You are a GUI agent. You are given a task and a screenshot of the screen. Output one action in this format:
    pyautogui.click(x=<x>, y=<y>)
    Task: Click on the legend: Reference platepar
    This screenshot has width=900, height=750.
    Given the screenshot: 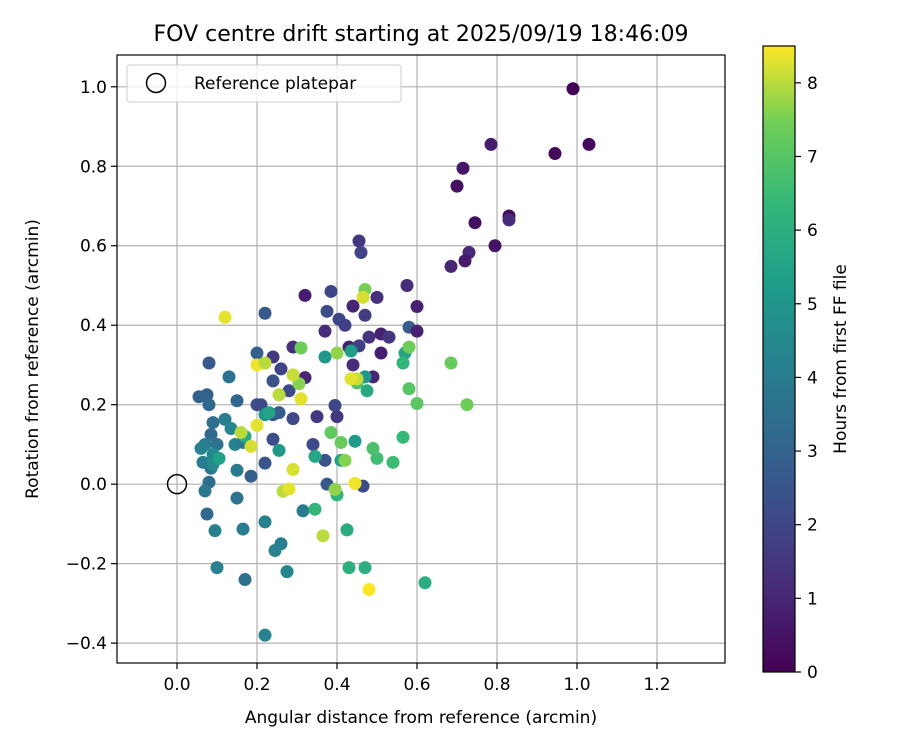 What is the action you would take?
    pyautogui.click(x=264, y=83)
    